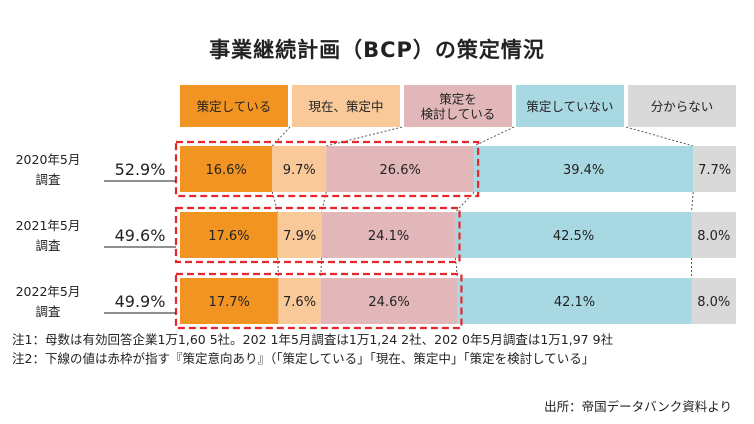  Describe the element at coordinates (48, 225) in the screenshot. I see `row-label-year: 2021年5月` at that location.